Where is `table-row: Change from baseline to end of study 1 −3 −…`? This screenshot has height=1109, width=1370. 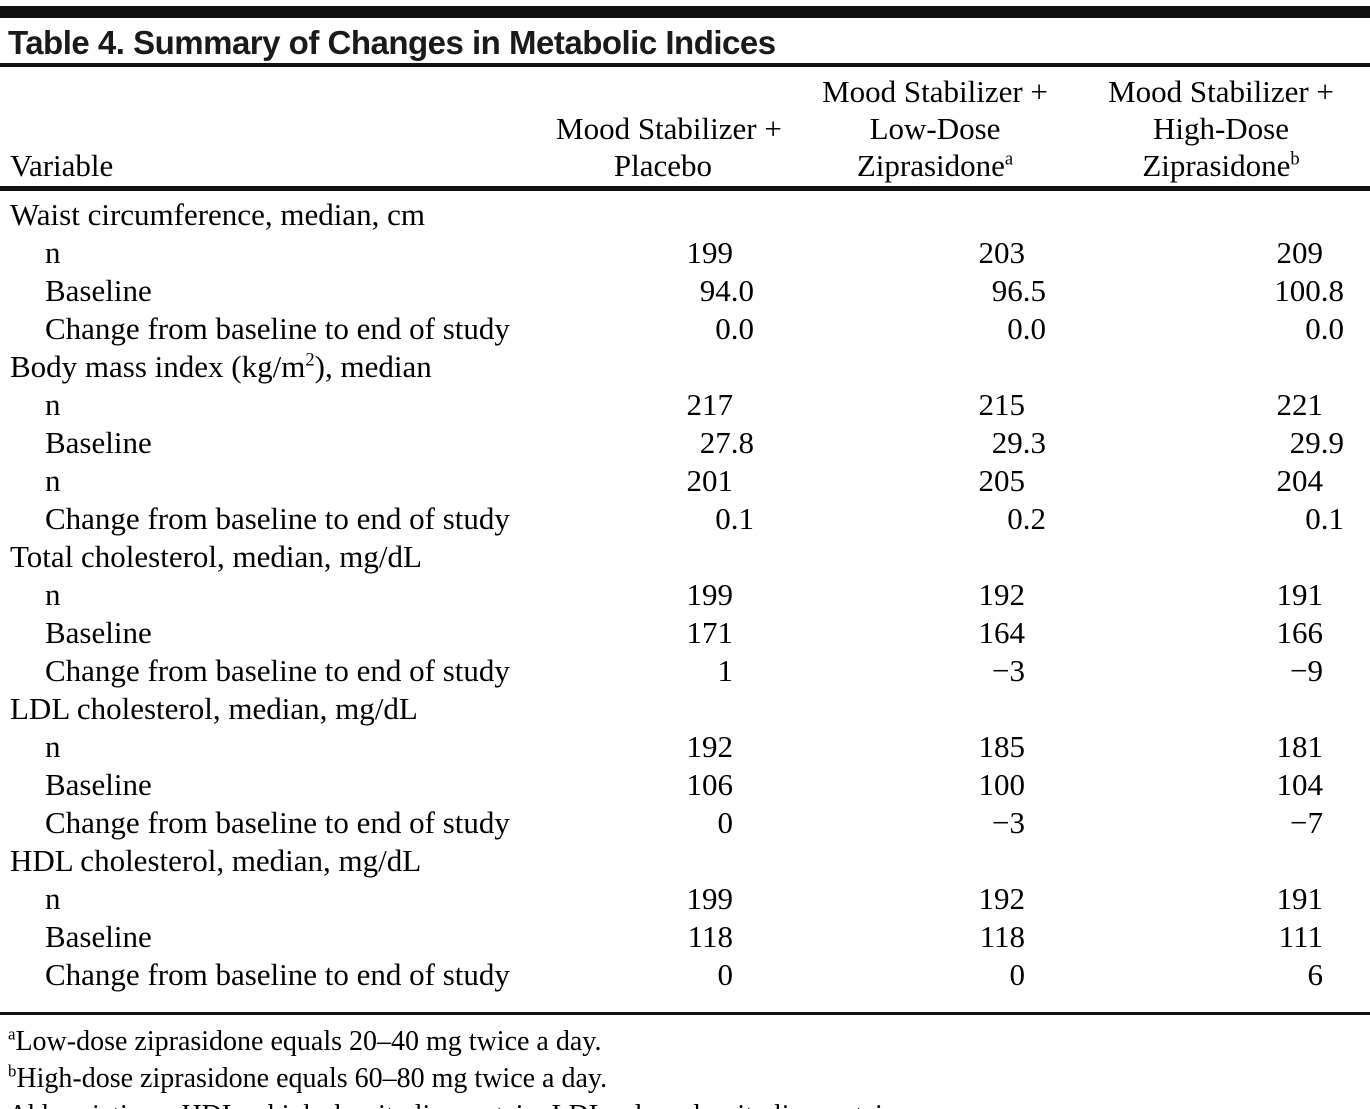
table-row: Change from baseline to end of study 1 −3 −… is located at coordinates (685, 671).